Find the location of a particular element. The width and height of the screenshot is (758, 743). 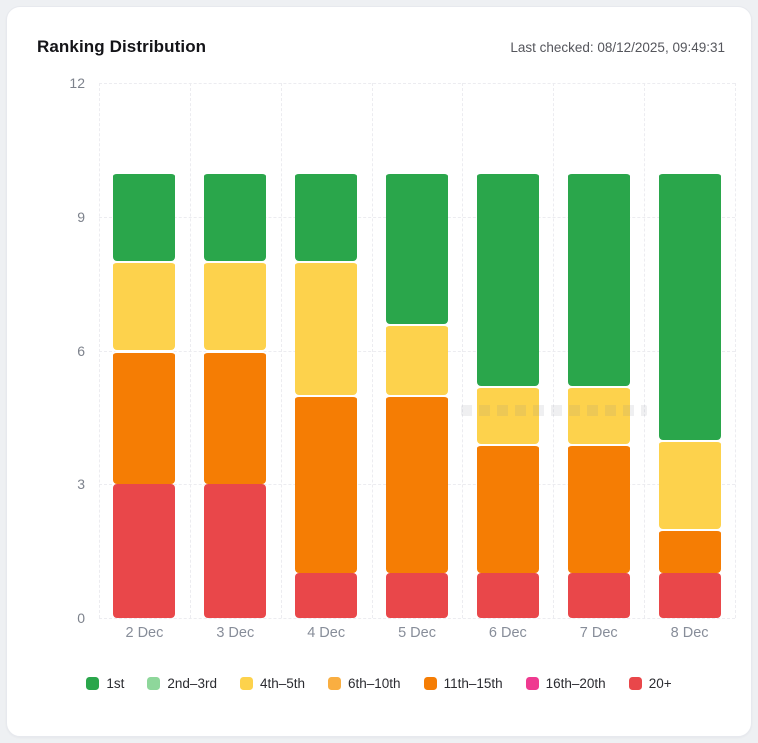

legend-label: 4th–5th is located at coordinates (282, 683).